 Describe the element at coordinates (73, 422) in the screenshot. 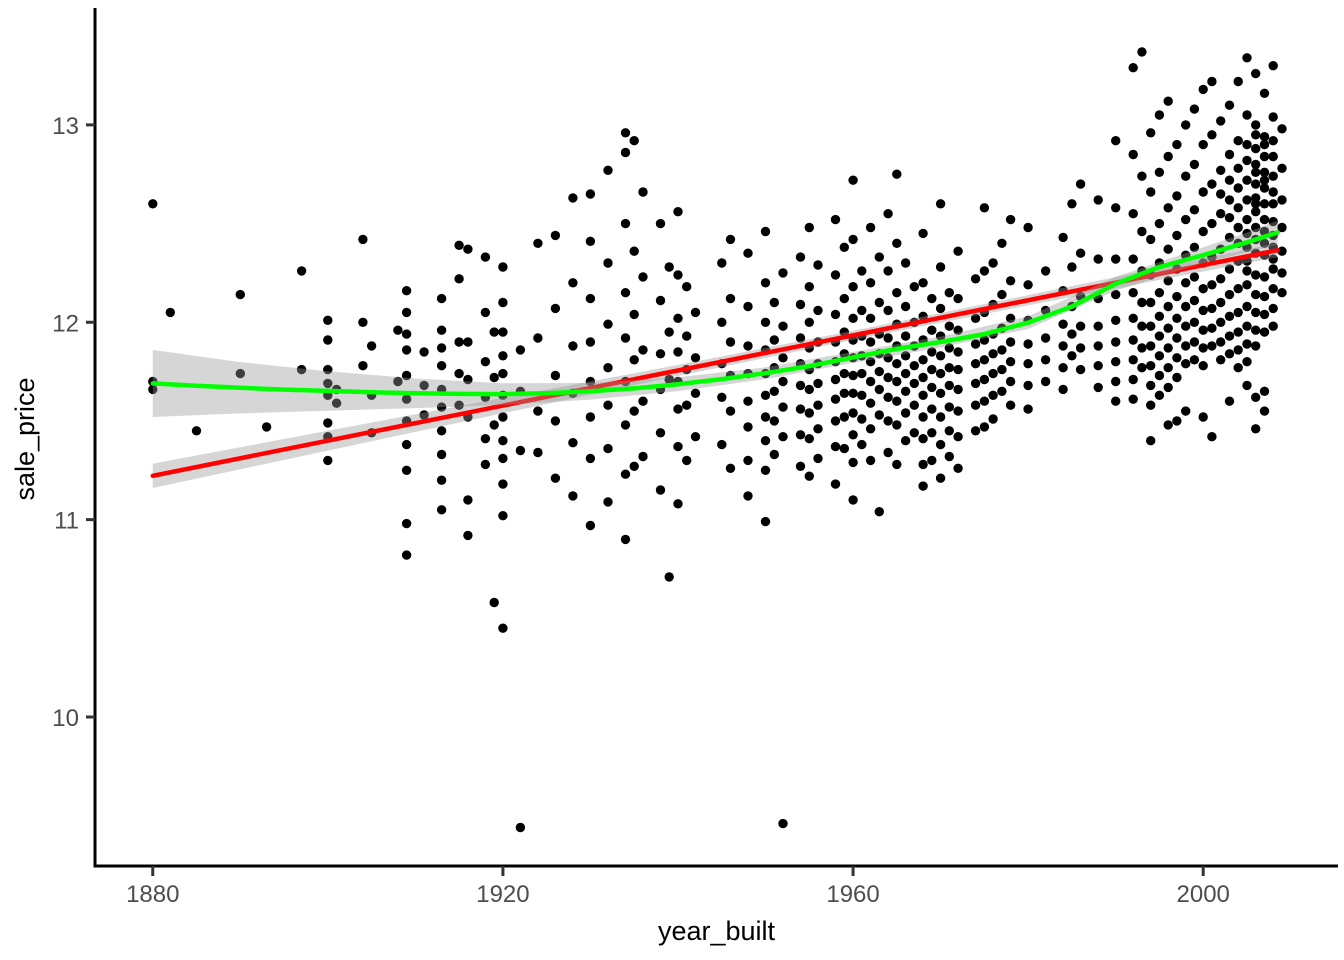

I see `y-axis: 10 11 12 13` at that location.